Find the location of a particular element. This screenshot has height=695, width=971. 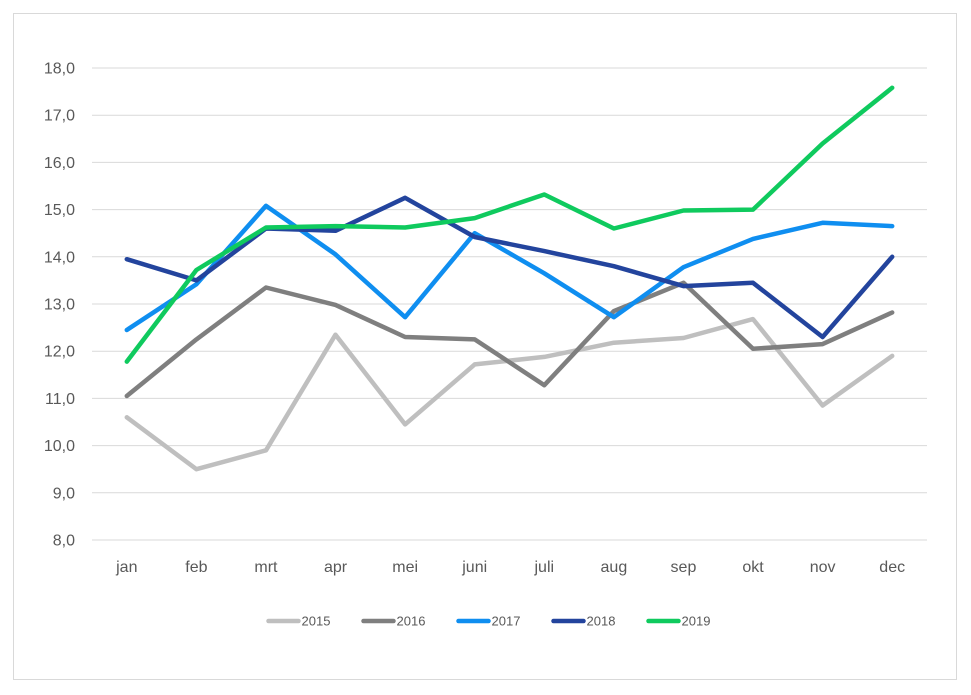

legend: 2015 2016 2017 2018 2019 is located at coordinates (488, 621).